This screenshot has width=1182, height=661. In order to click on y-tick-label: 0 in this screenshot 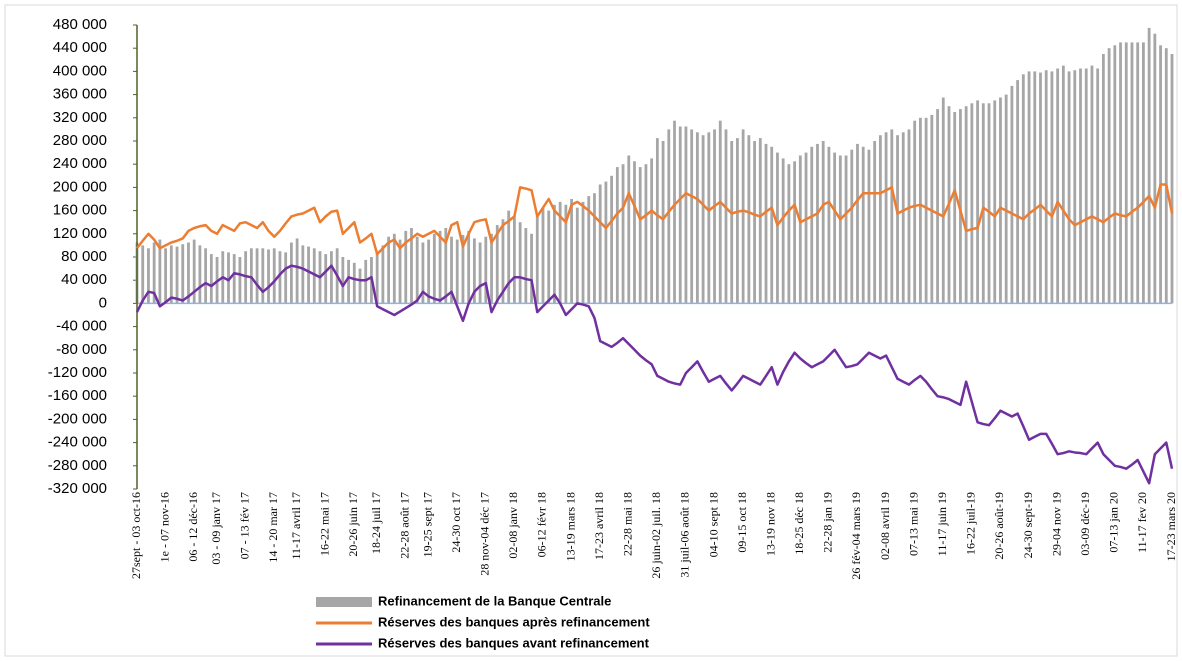, I will do `click(103, 302)`.